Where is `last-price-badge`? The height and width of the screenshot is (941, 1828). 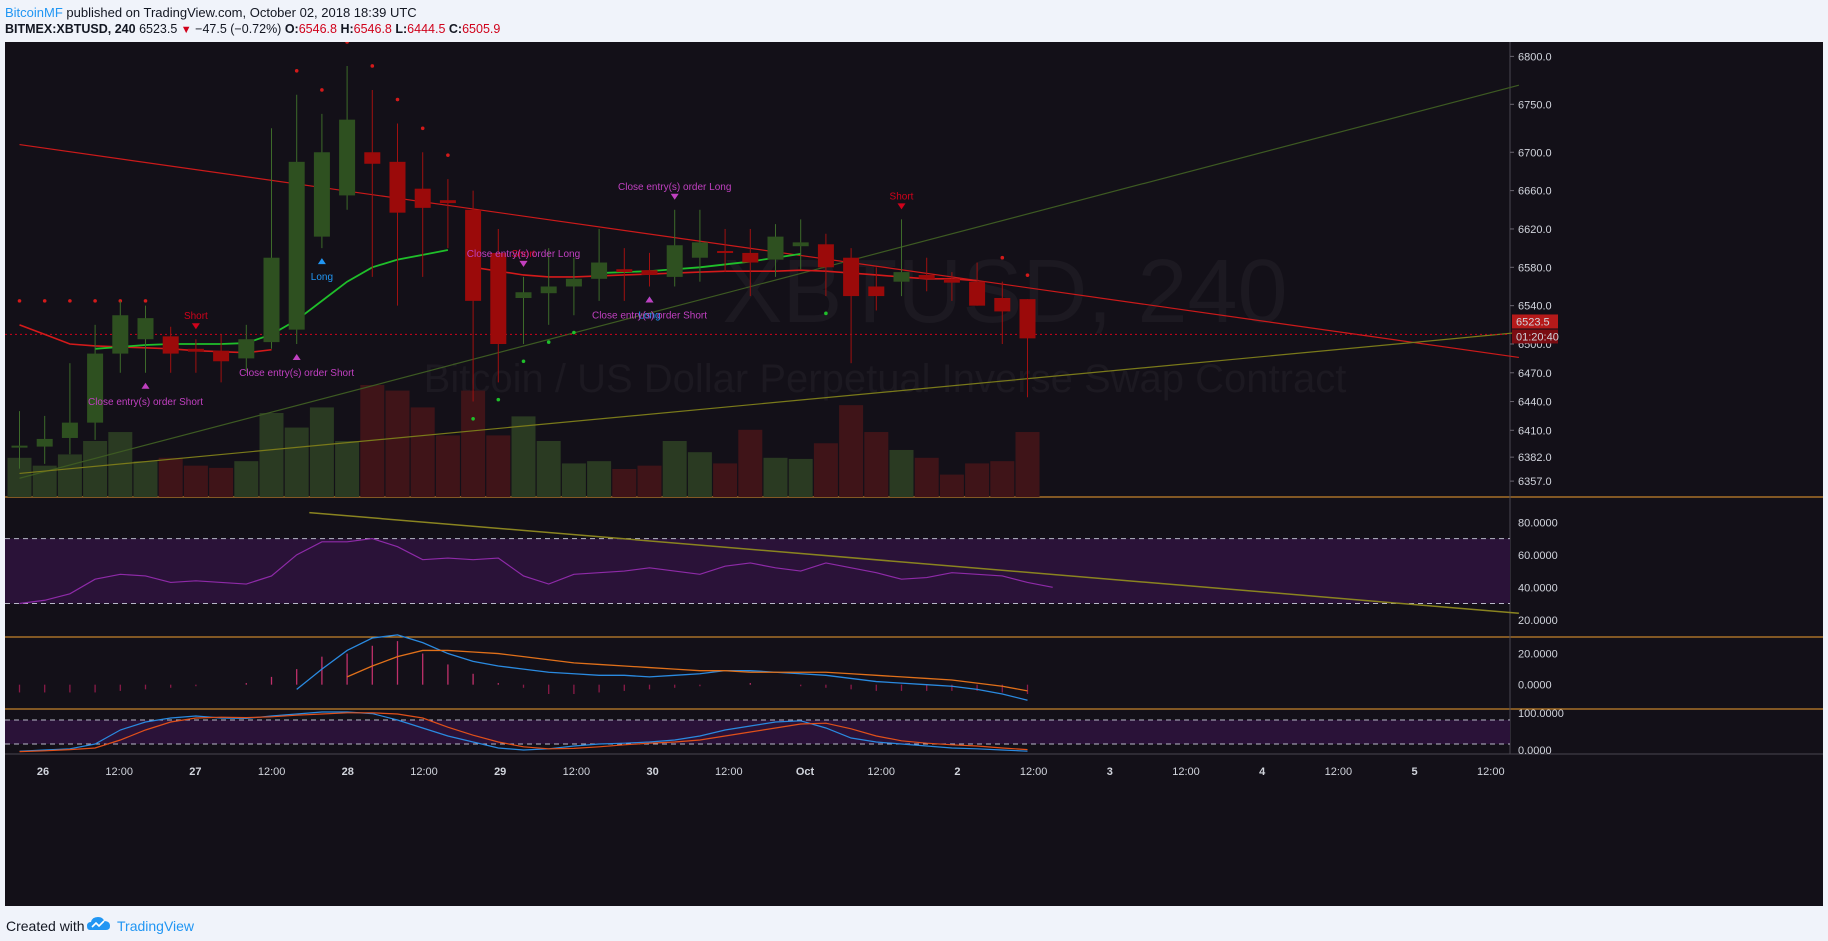
last-price-badge is located at coordinates (1535, 321).